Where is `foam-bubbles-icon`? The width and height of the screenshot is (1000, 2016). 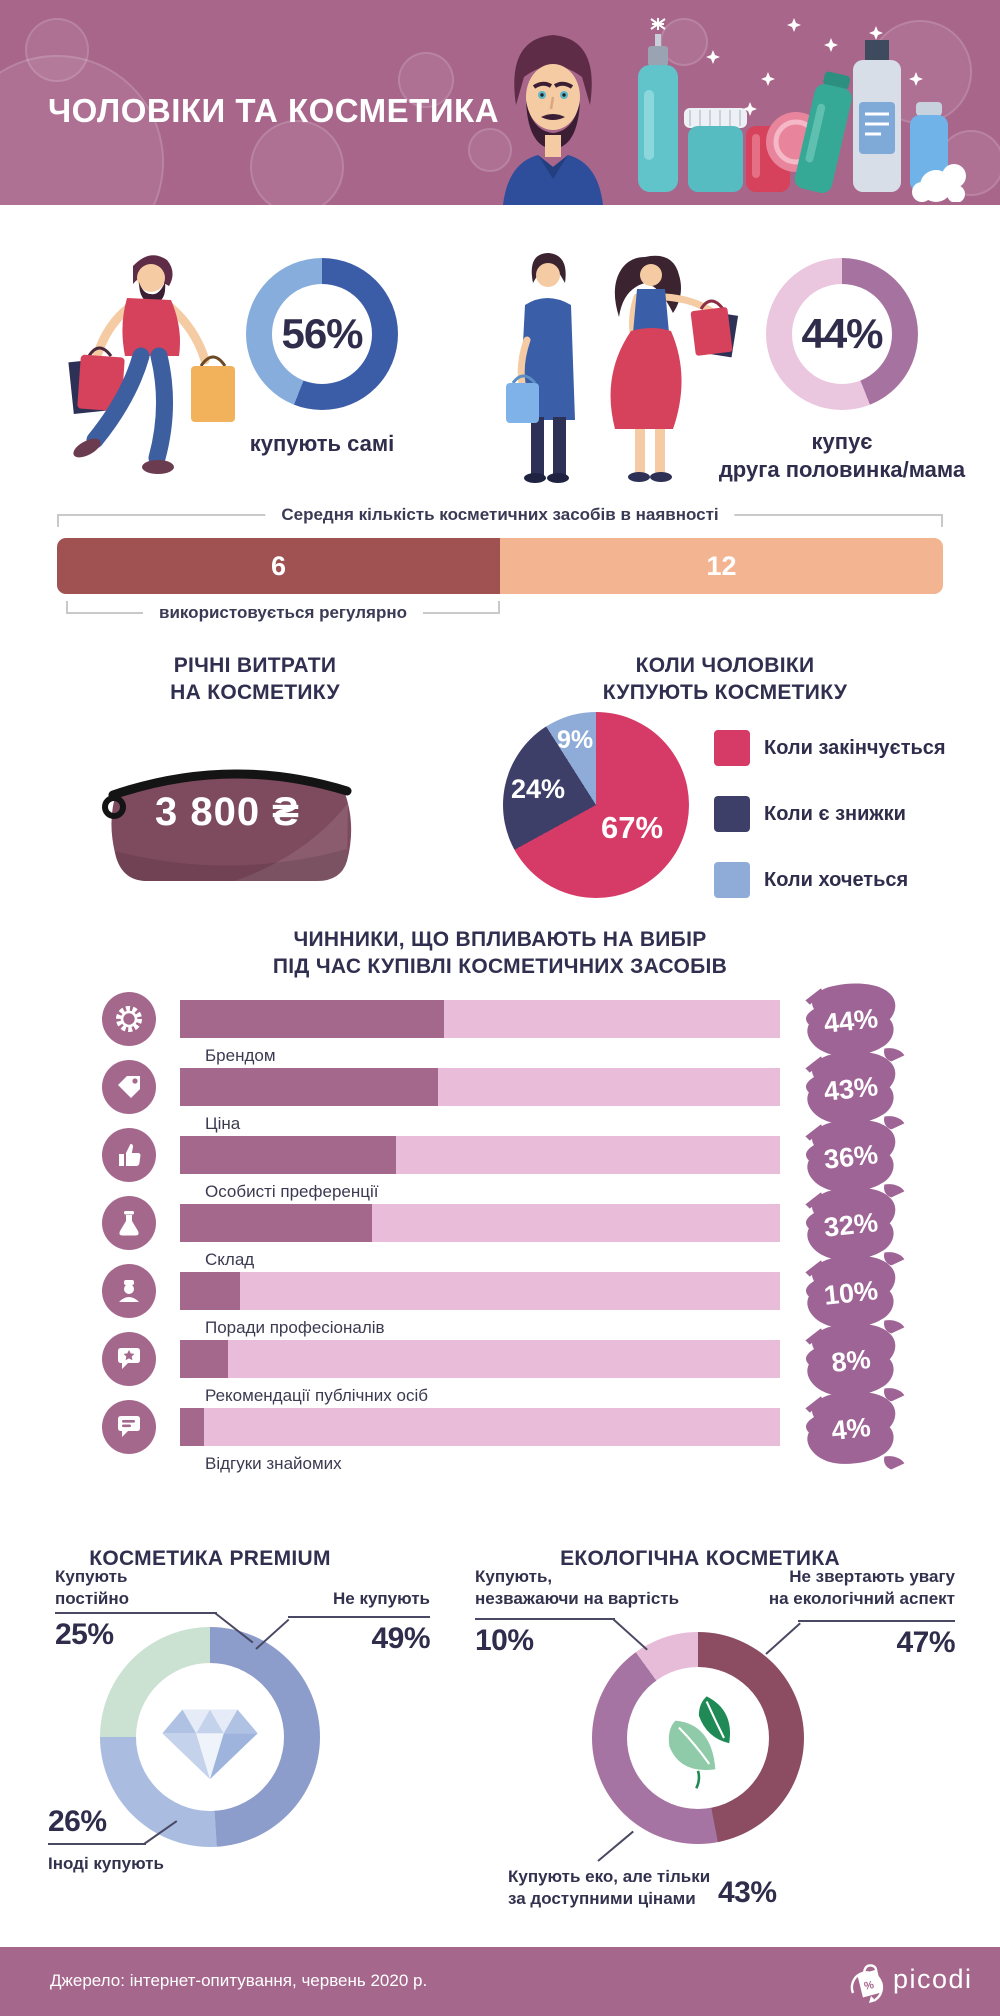
foam-bubbles-icon is located at coordinates (939, 183).